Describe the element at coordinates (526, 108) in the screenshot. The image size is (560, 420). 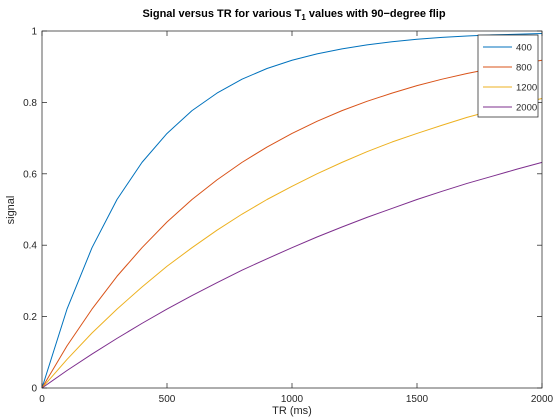
I see `legend-label-2000: 2000` at that location.